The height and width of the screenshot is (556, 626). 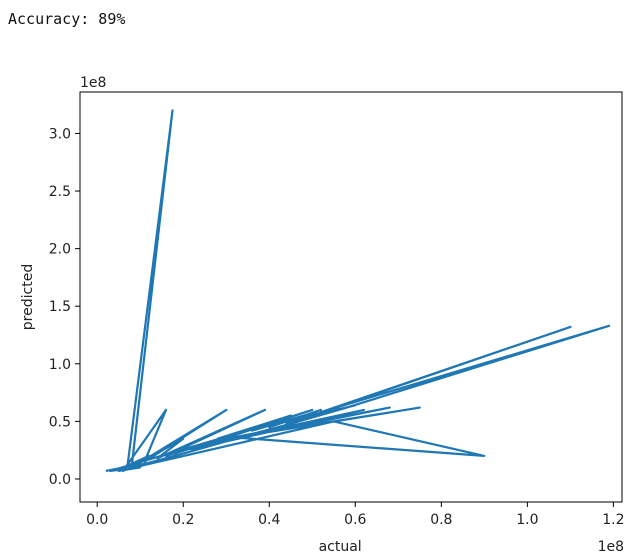 What do you see at coordinates (93, 83) in the screenshot?
I see `y-offset-label: 1e8` at bounding box center [93, 83].